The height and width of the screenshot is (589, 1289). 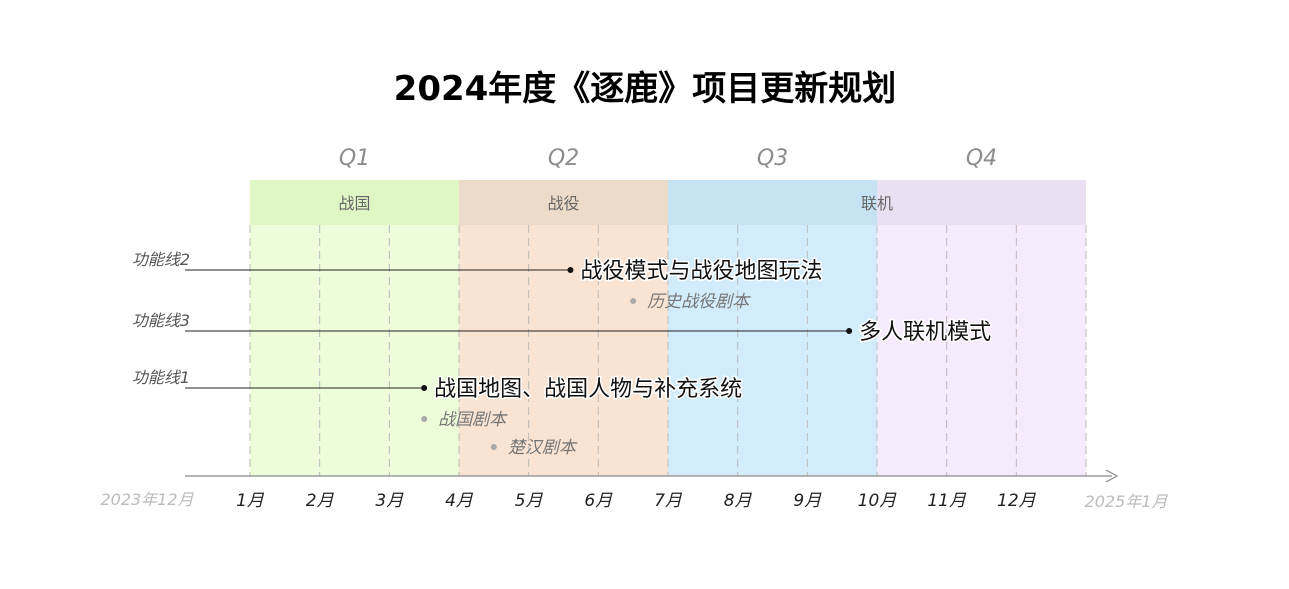 I want to click on month-tick-label: 1月, so click(x=250, y=501).